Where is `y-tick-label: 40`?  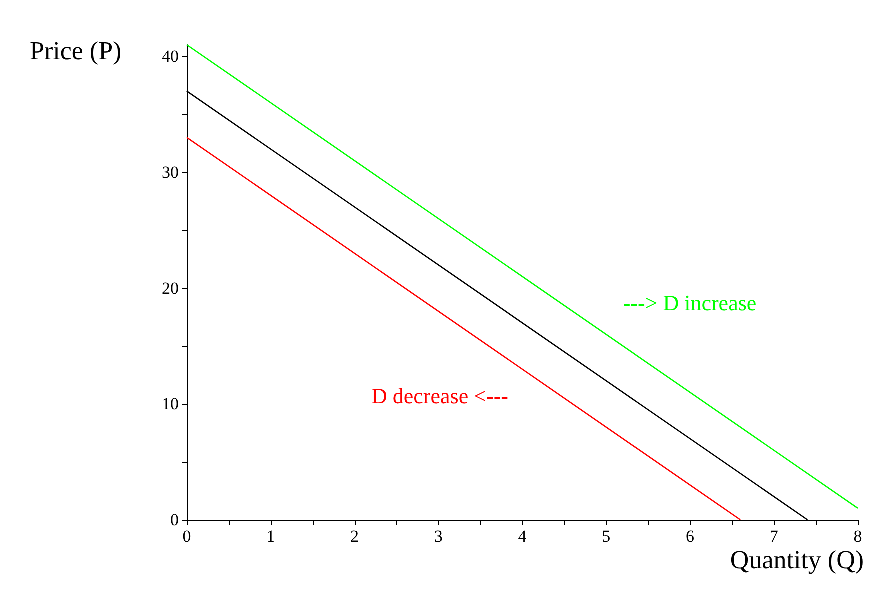
y-tick-label: 40 is located at coordinates (170, 56).